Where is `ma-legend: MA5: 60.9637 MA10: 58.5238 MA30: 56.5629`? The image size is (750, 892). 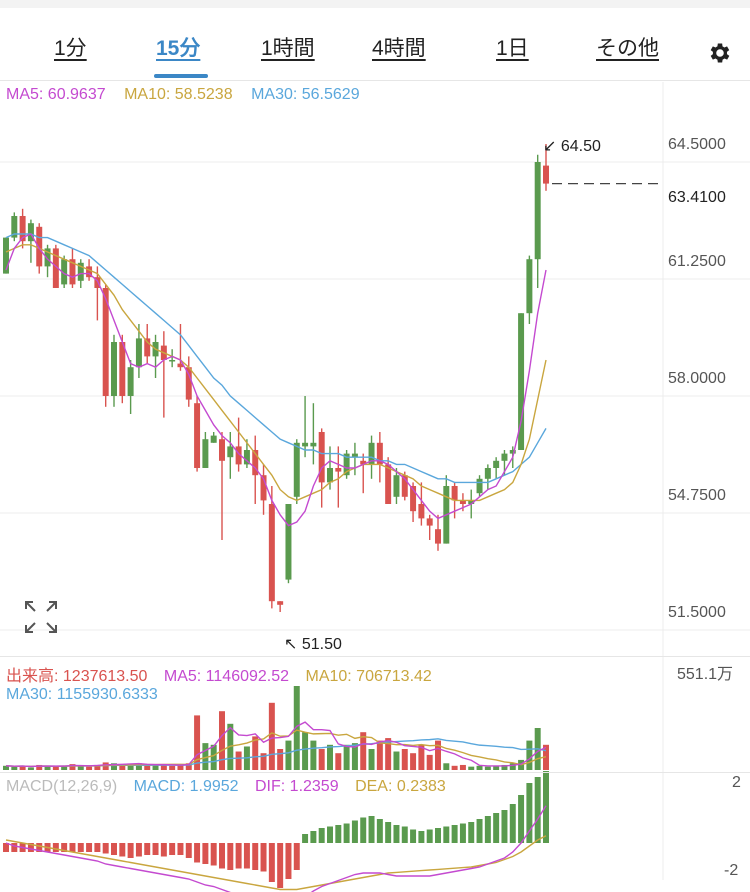
ma-legend: MA5: 60.9637 MA10: 58.5238 MA30: 56.5629 is located at coordinates (190, 95).